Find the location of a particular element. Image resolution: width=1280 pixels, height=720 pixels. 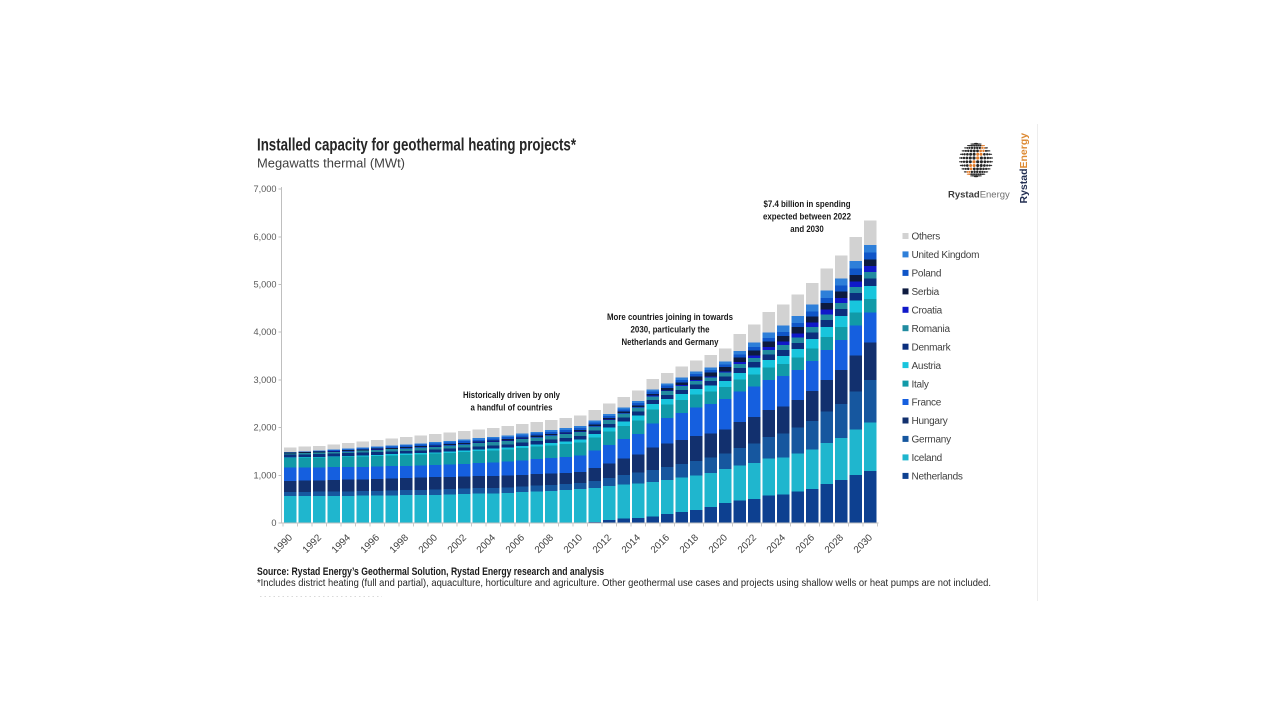

svg-text: Italy is located at coordinates (920, 384).